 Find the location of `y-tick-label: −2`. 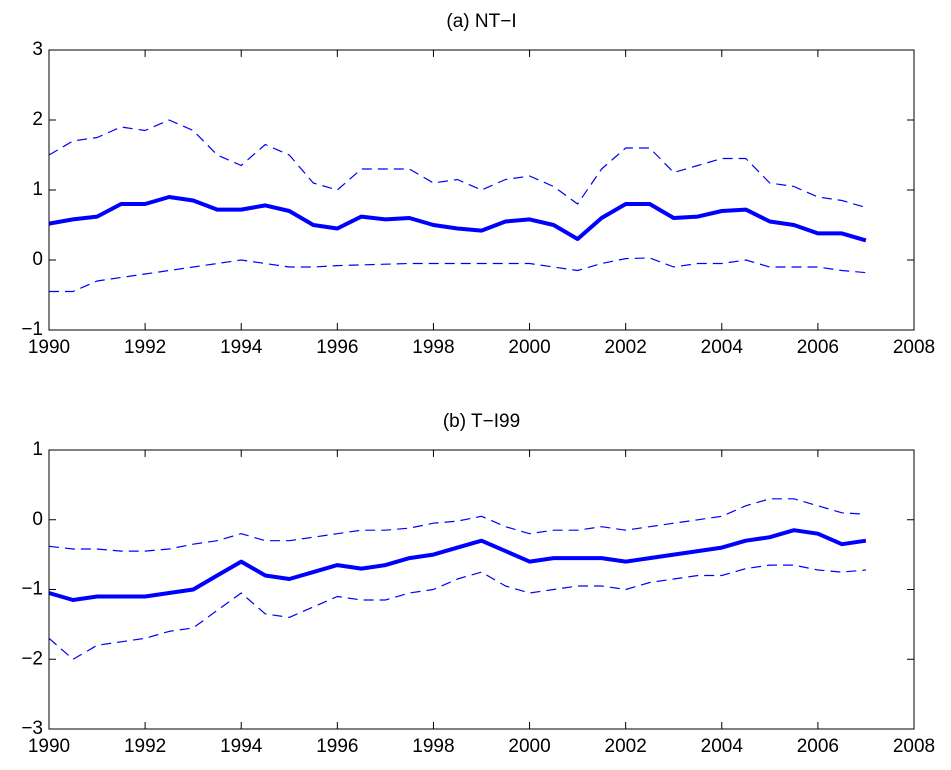

y-tick-label: −2 is located at coordinates (32, 658).